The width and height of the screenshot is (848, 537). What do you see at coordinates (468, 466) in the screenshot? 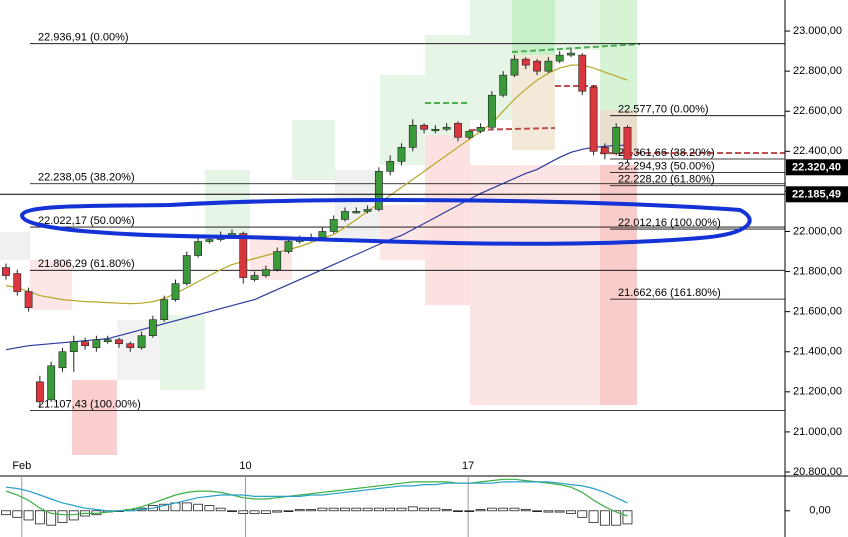
I see `x-tick-label: 17` at bounding box center [468, 466].